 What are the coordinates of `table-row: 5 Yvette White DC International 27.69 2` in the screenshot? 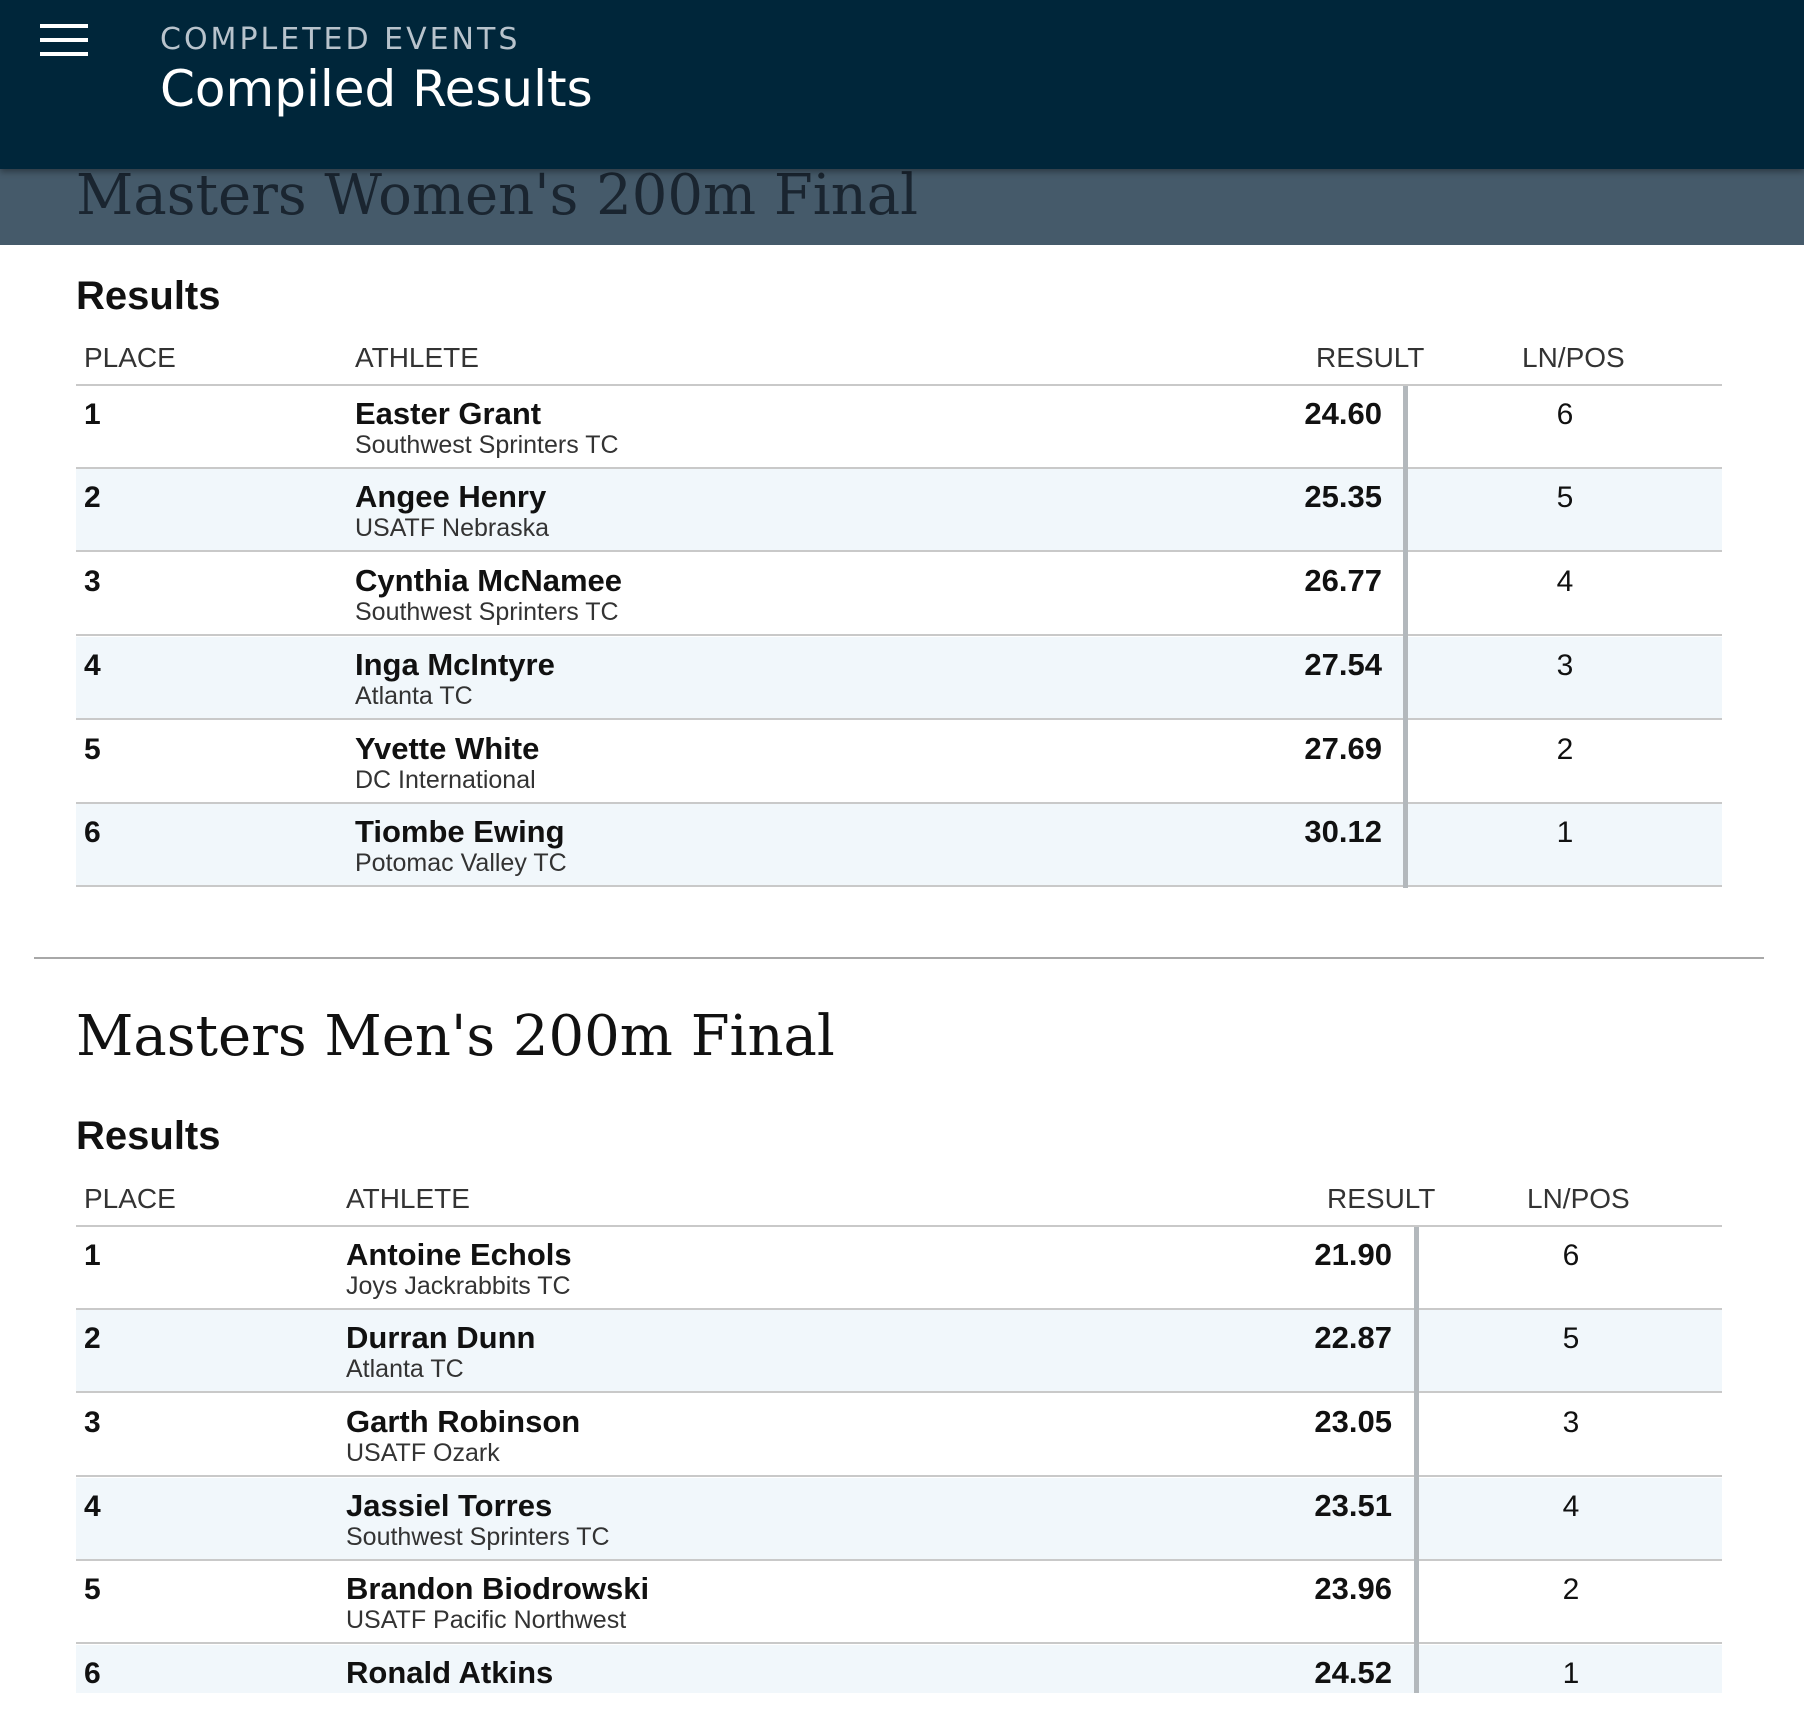 It's located at (899, 762).